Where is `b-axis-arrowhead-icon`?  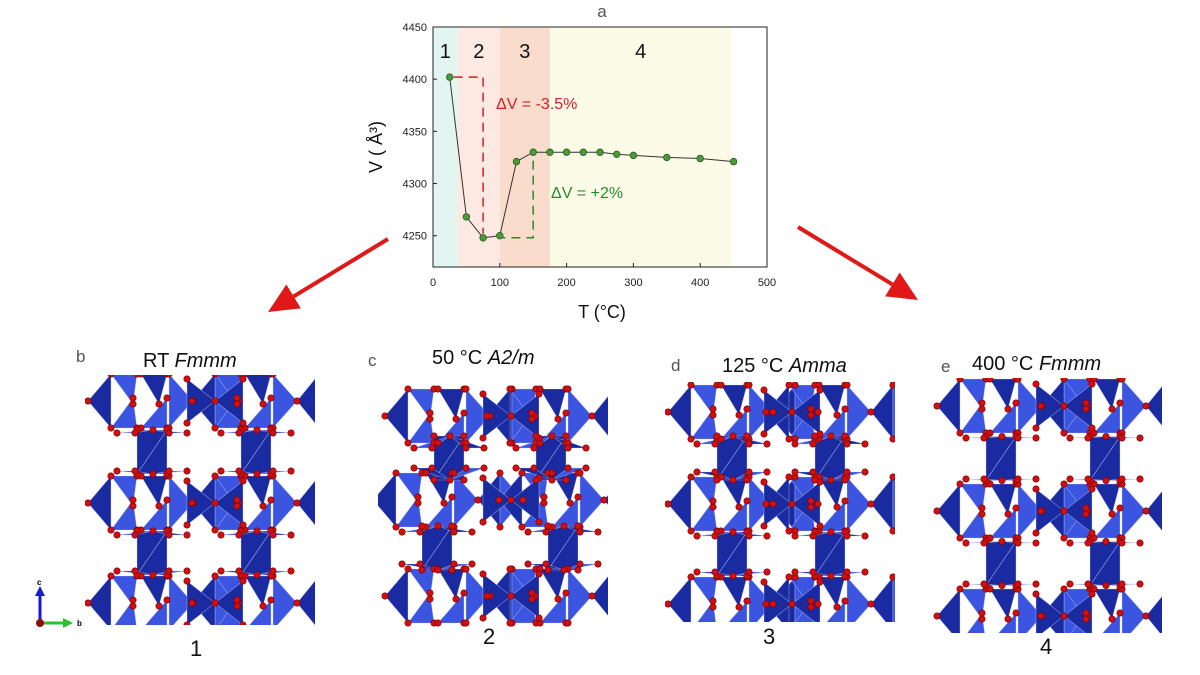 b-axis-arrowhead-icon is located at coordinates (68, 623).